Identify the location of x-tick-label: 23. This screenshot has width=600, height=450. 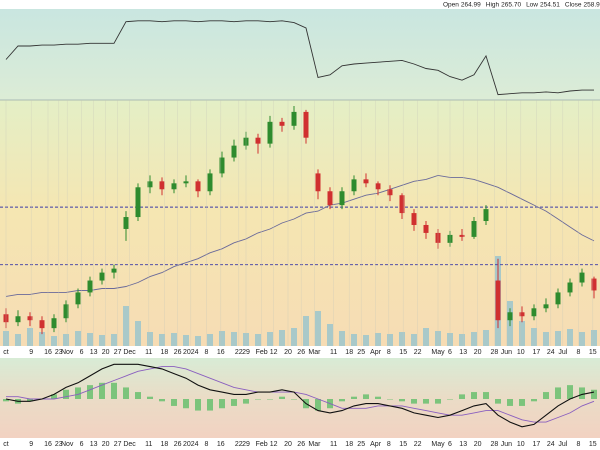
(59, 444).